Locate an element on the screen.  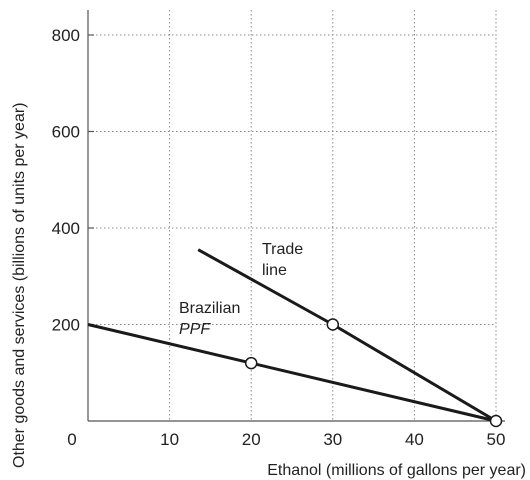
x-tick-label-0: 0 is located at coordinates (71, 439).